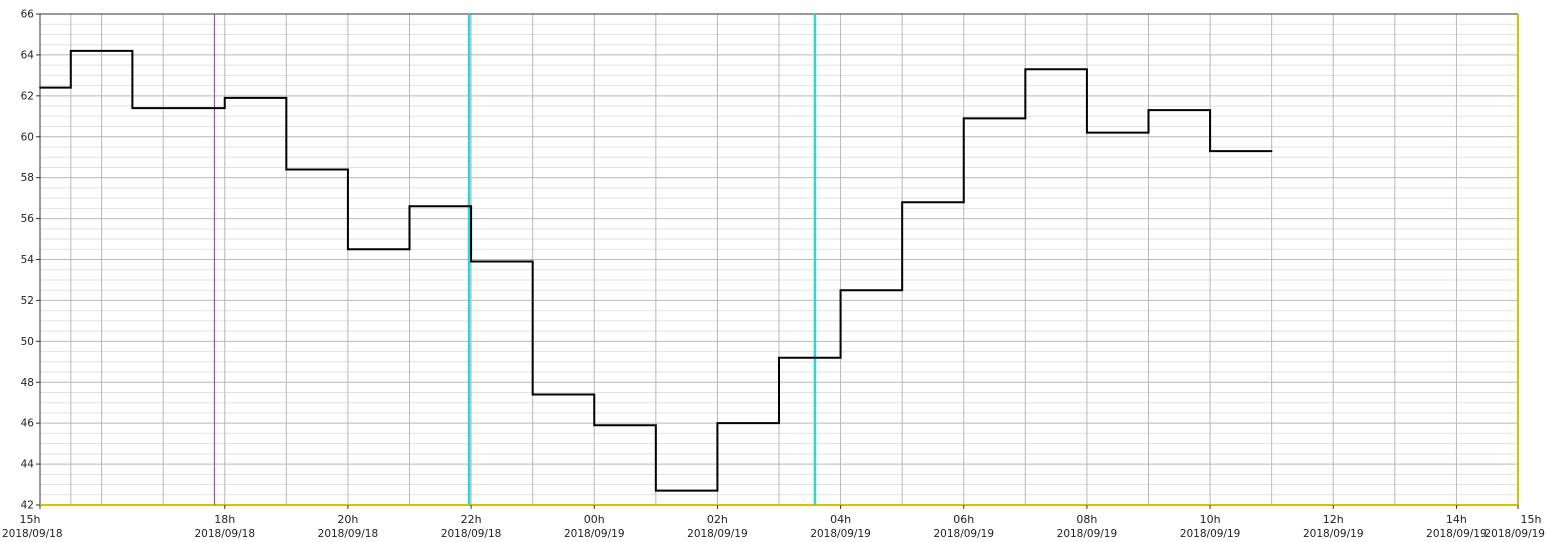 This screenshot has height=542, width=1547. Describe the element at coordinates (27, 96) in the screenshot. I see `y-tick-label: 62` at that location.